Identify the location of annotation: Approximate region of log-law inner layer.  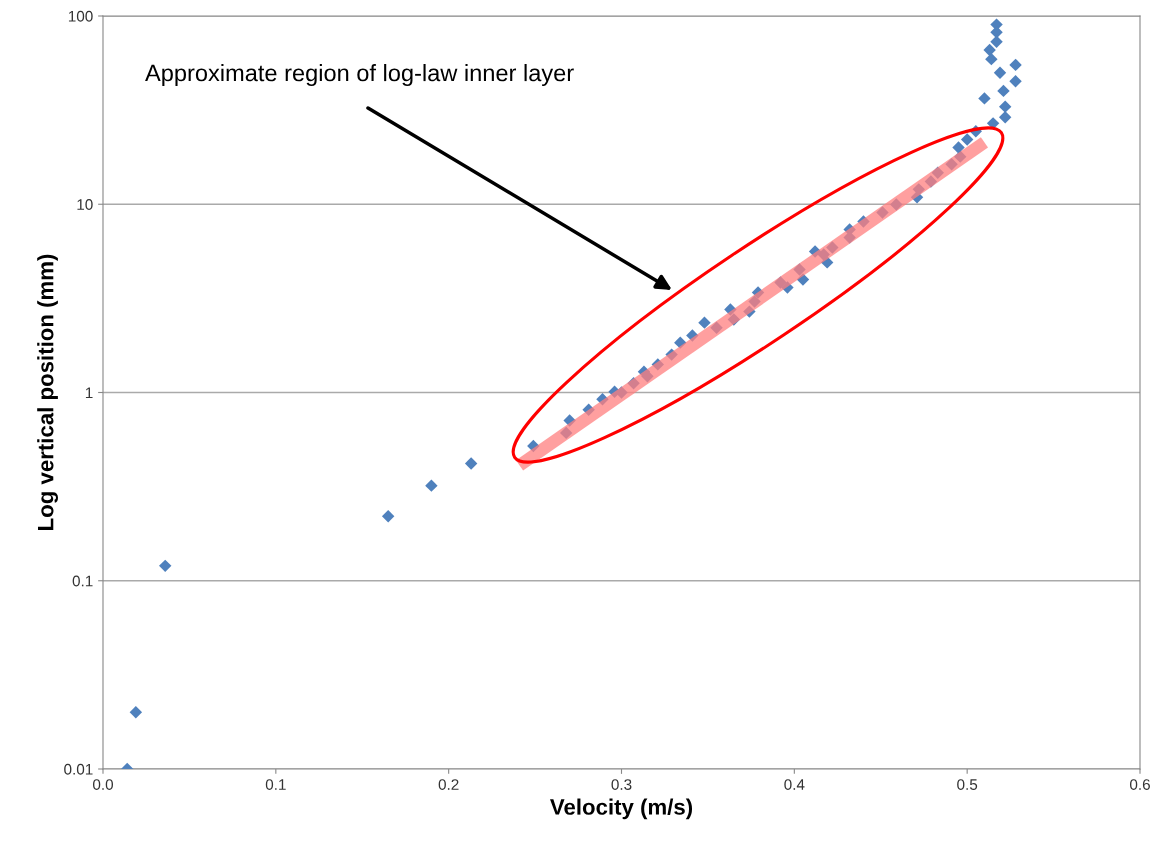
(359, 75).